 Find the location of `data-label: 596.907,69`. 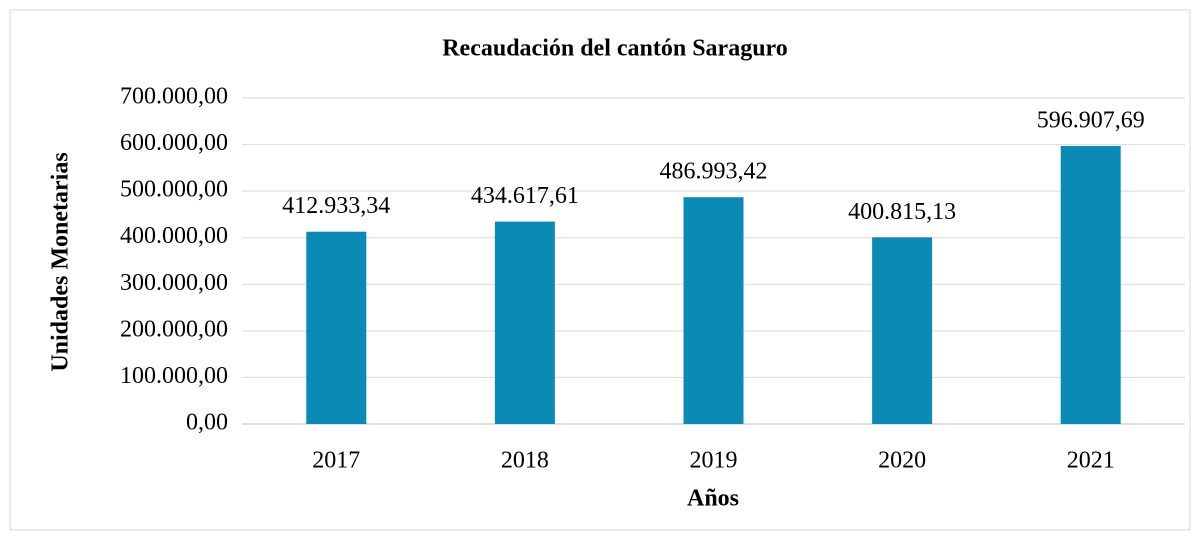

data-label: 596.907,69 is located at coordinates (1091, 121).